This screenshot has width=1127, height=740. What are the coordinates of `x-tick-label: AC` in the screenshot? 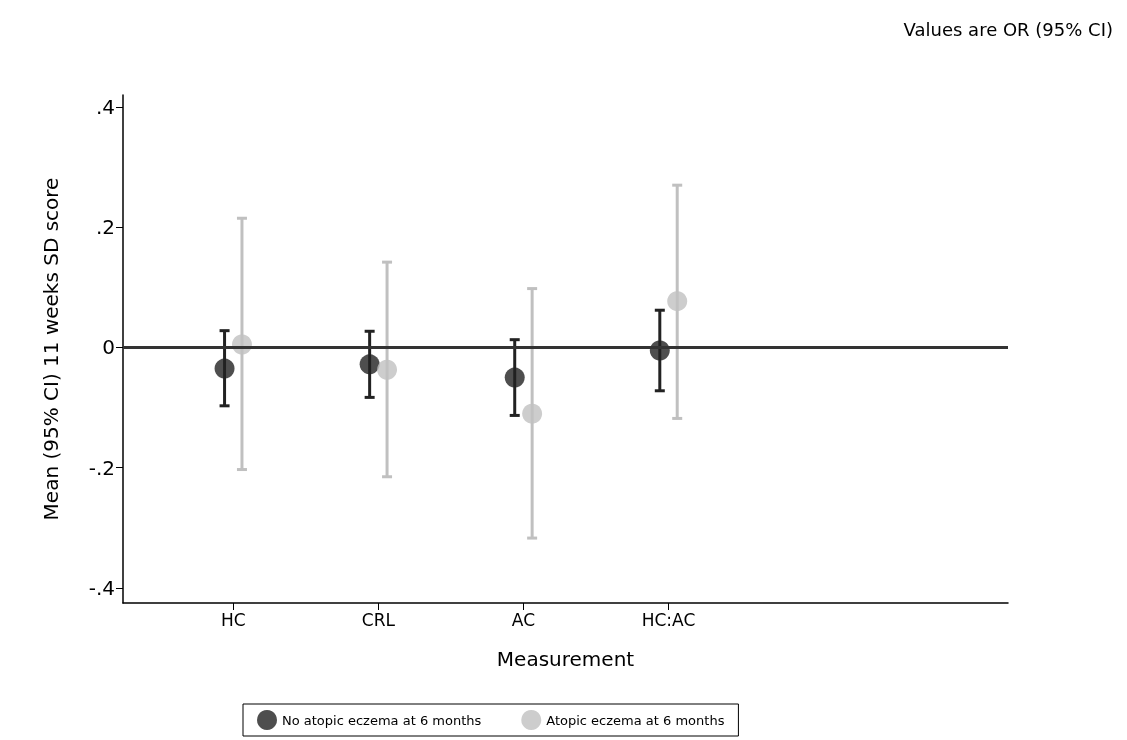 It's located at (523, 619).